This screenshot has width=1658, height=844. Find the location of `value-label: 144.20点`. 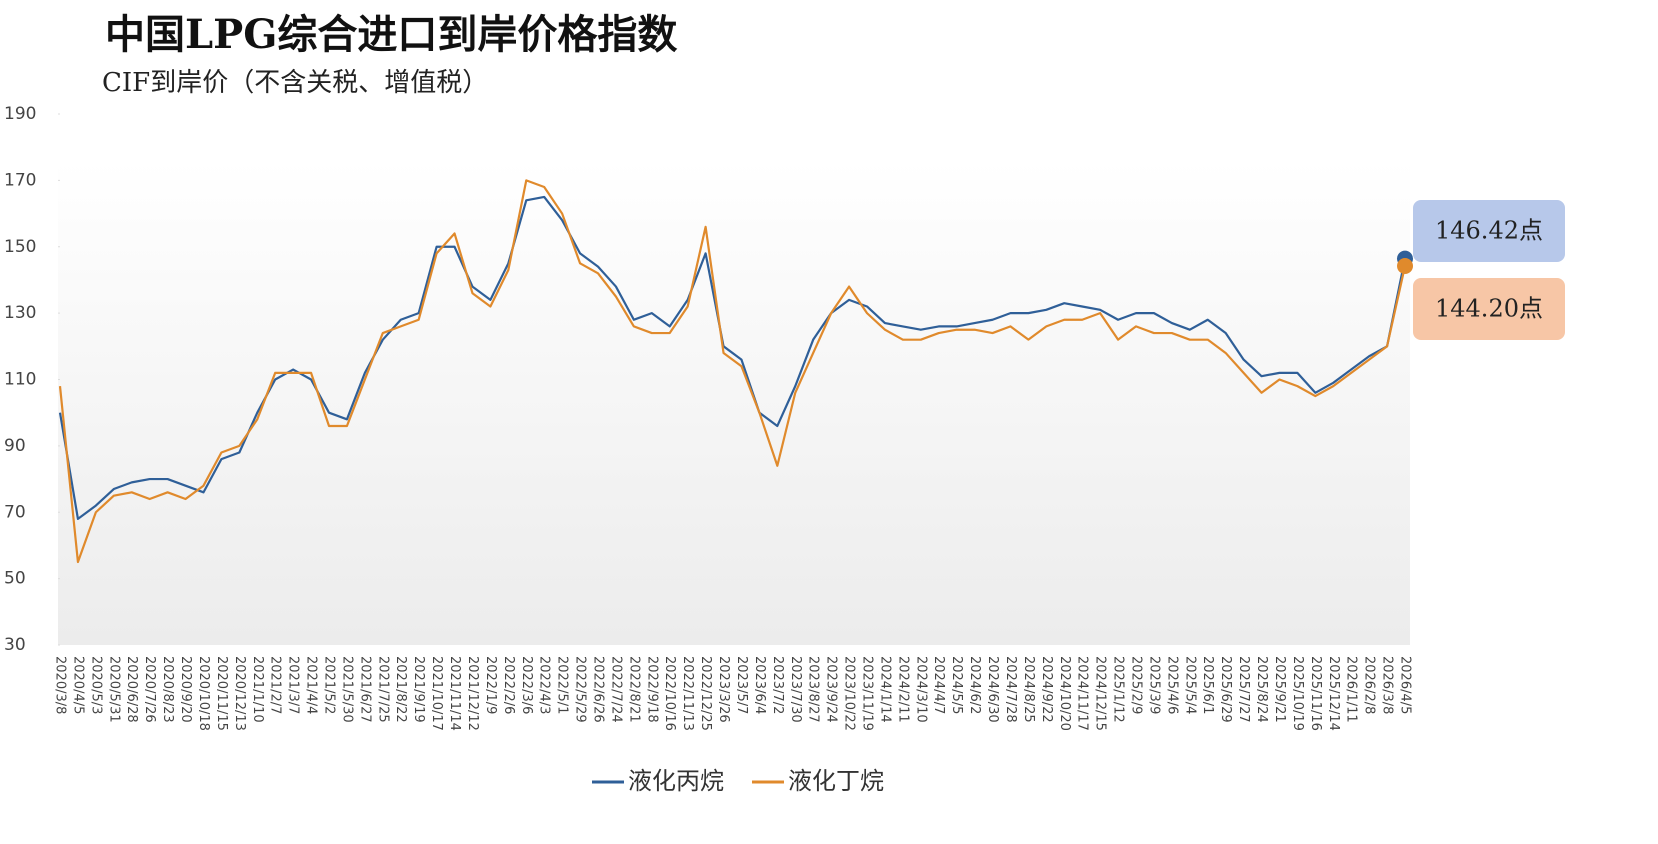

value-label: 144.20点 is located at coordinates (1489, 309).